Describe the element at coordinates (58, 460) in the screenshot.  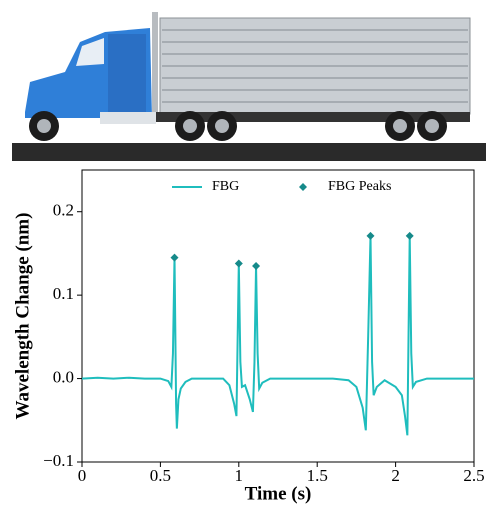
I see `y-tick-label: −0.1` at that location.